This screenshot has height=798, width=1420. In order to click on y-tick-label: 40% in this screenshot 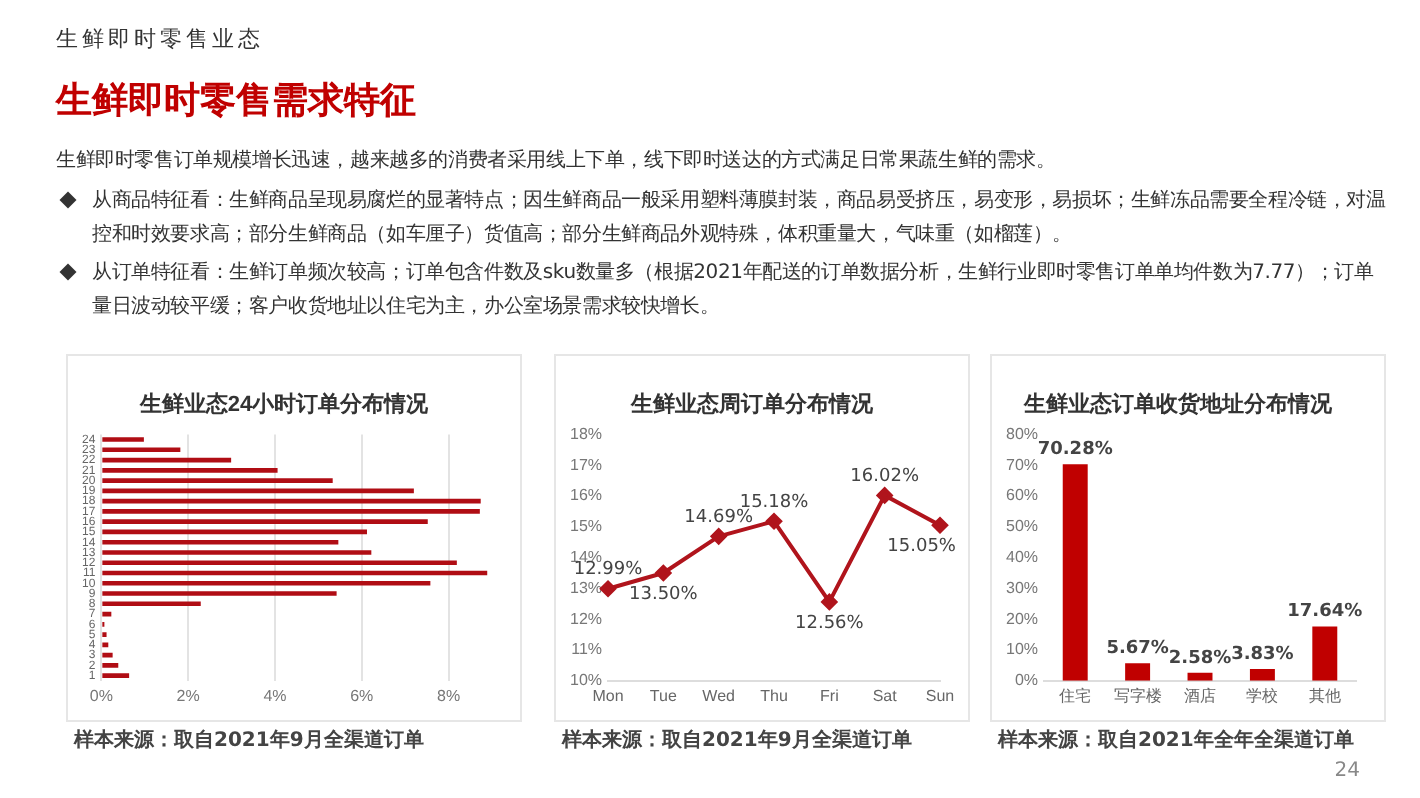, I will do `click(1022, 557)`.